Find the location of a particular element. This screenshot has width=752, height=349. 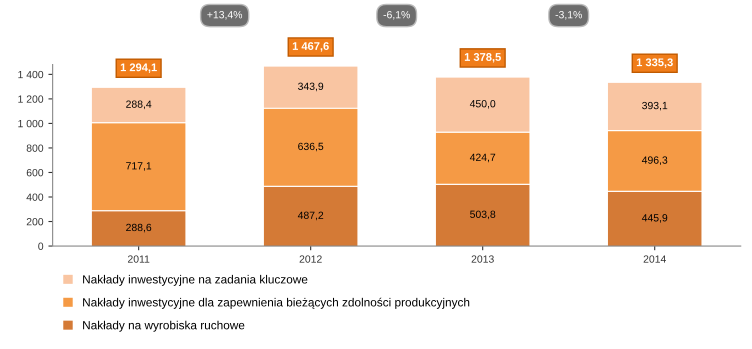

y-tick-label: 800 is located at coordinates (35, 148).